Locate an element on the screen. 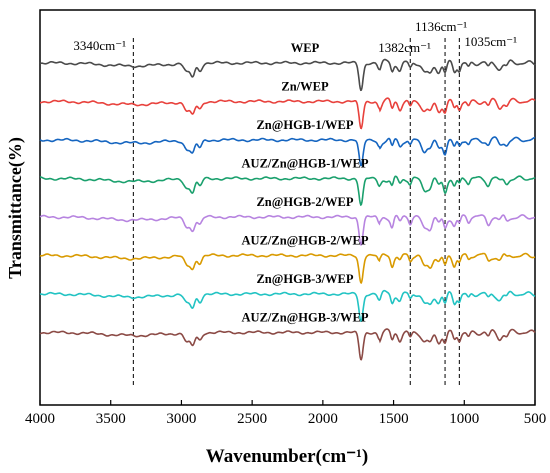  reference-line-label: 1035cm⁻¹ is located at coordinates (490, 41).